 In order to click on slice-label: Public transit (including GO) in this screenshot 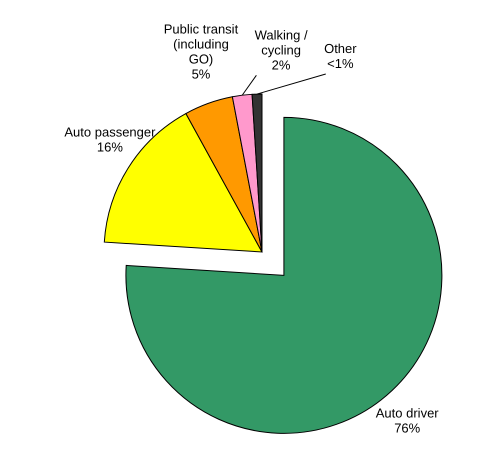, I will do `click(201, 44)`.